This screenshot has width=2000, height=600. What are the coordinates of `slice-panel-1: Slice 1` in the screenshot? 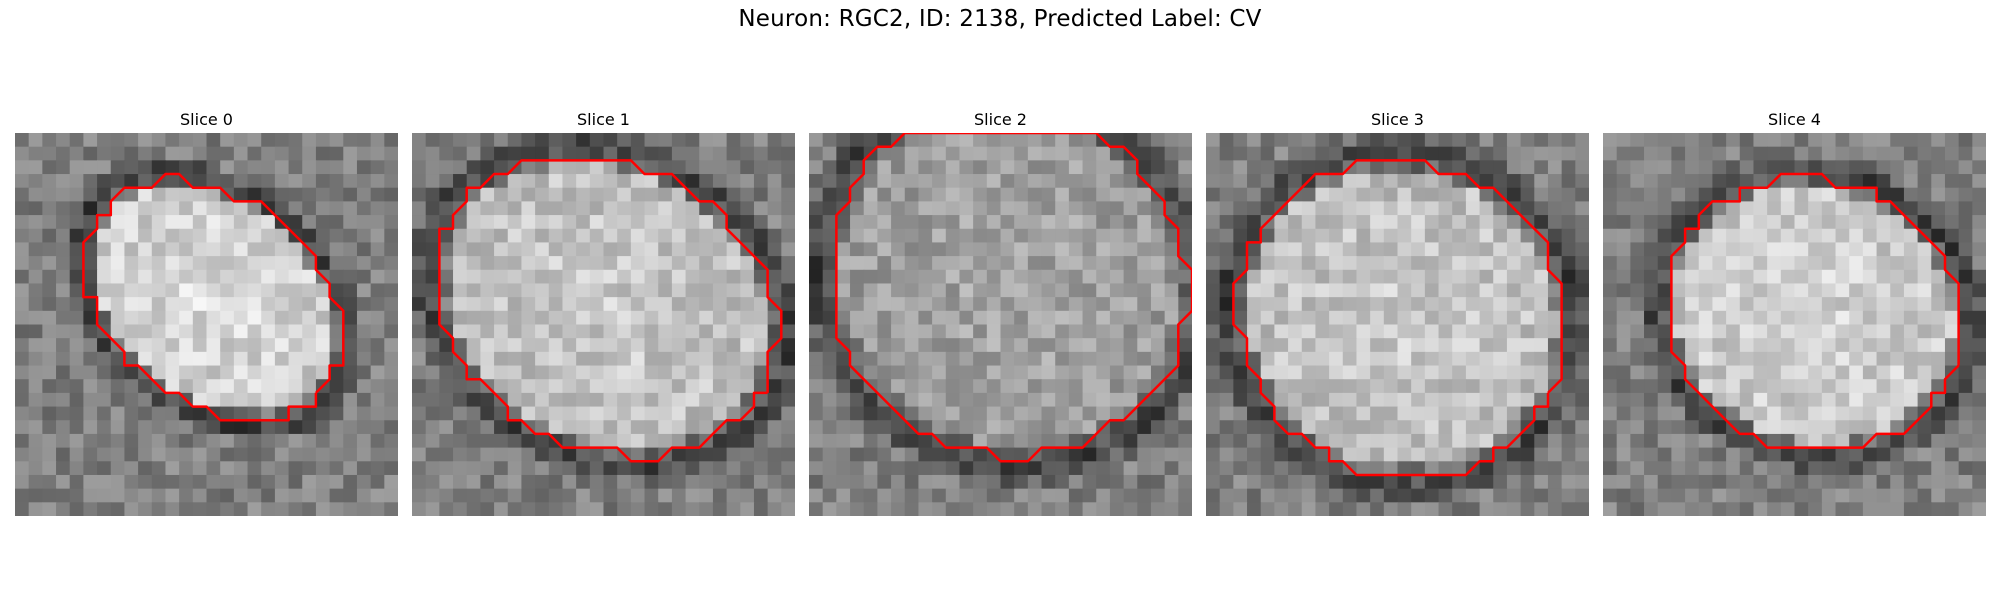 It's located at (603, 312).